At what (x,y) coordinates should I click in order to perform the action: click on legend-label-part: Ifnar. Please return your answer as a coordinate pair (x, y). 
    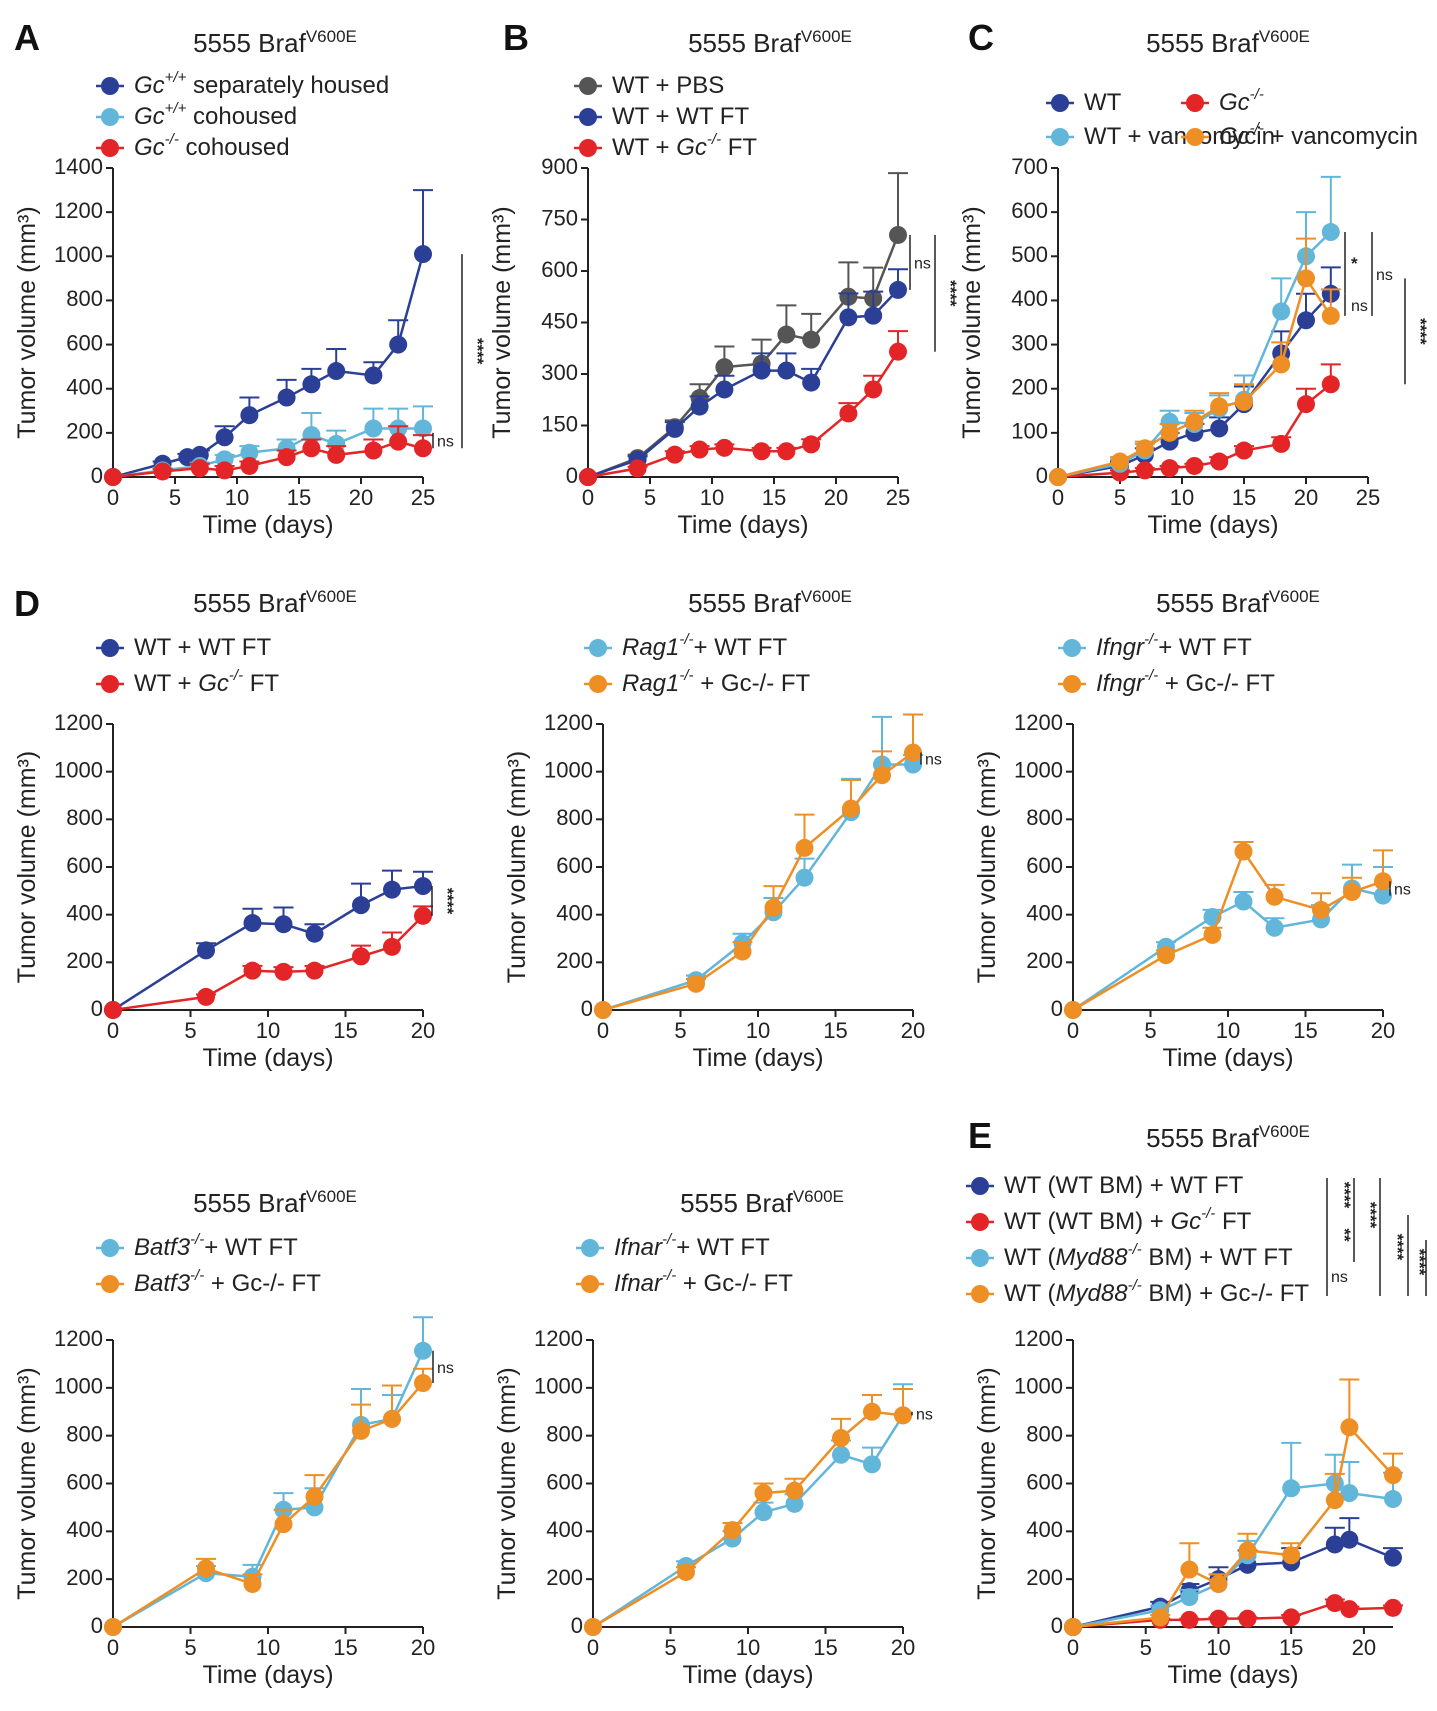
    Looking at the image, I should click on (638, 1283).